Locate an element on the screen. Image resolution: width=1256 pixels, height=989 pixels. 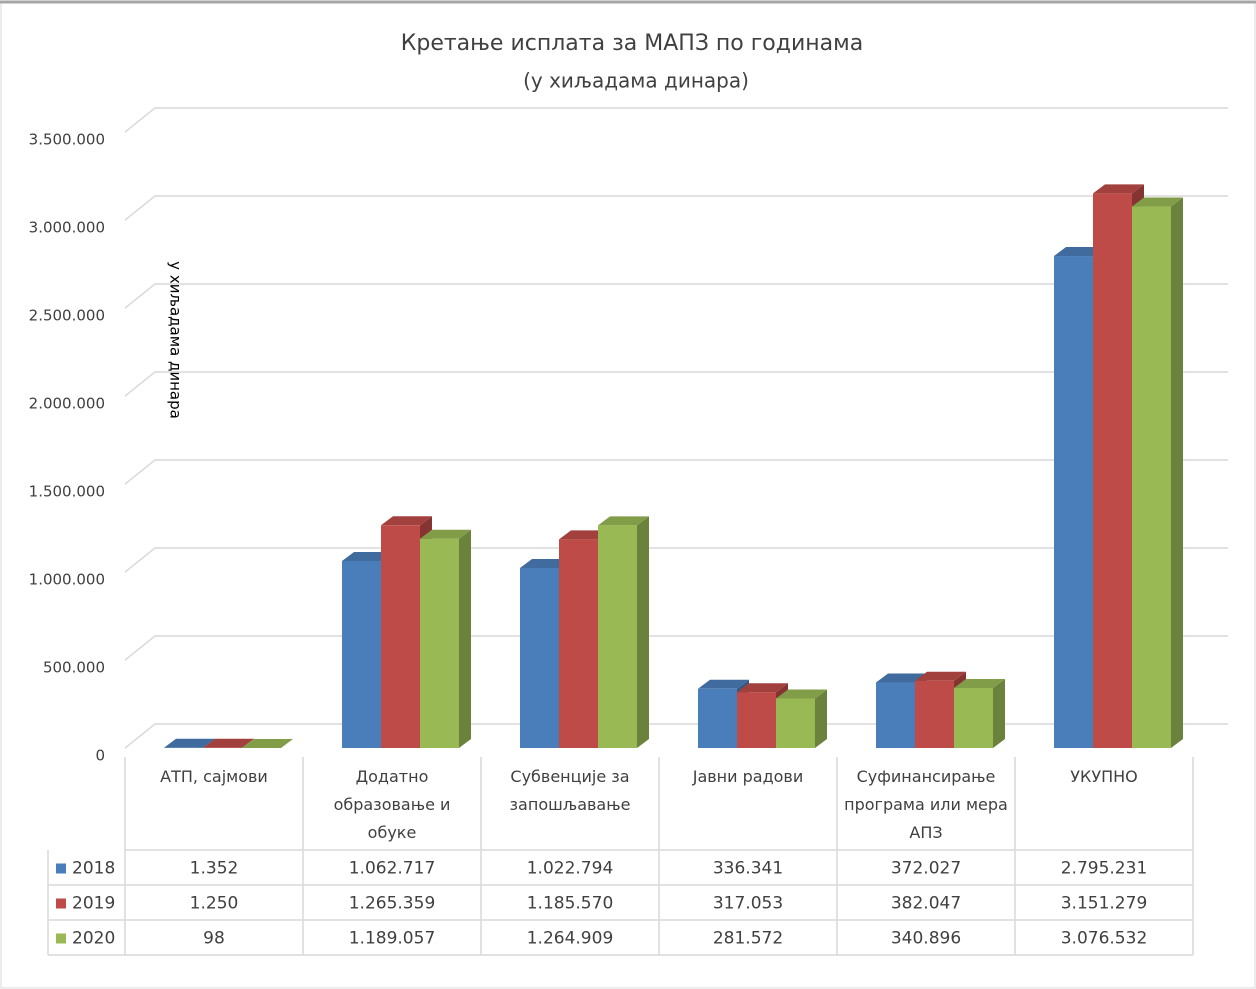
category-cell: АТП, сајмови is located at coordinates (214, 776).